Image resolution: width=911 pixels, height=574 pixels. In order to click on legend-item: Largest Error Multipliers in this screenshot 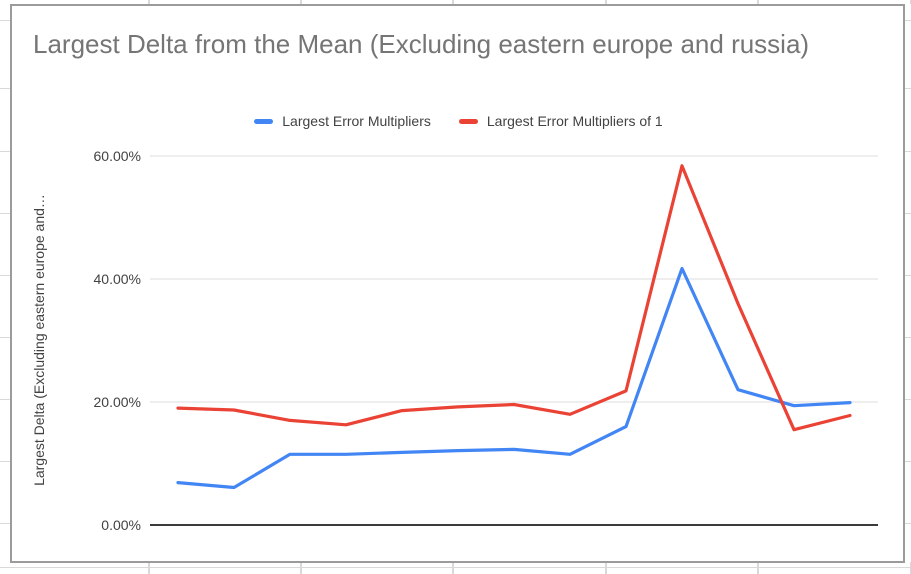, I will do `click(342, 121)`.